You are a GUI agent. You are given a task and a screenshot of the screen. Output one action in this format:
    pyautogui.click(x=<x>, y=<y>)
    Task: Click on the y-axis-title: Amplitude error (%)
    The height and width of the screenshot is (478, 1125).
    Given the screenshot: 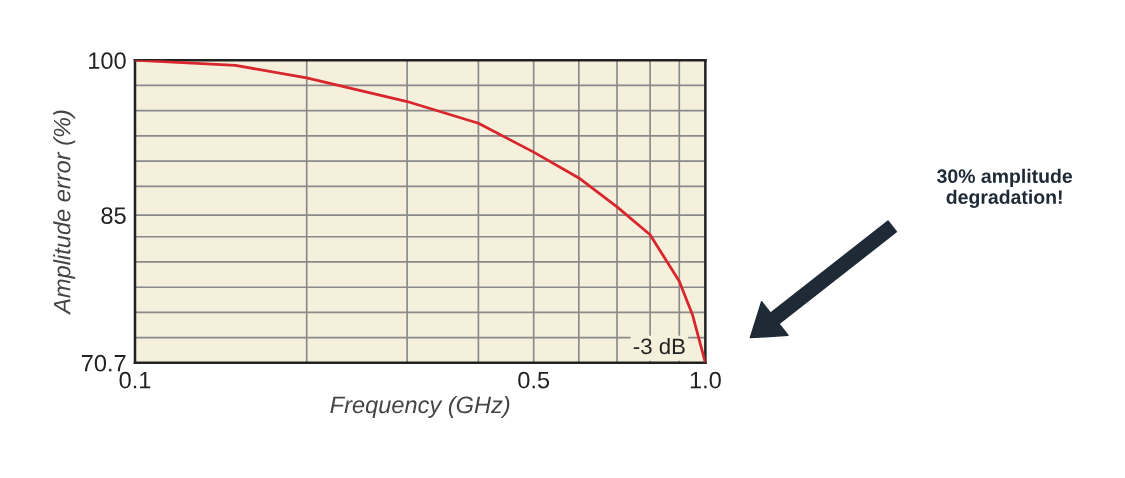 What is the action you would take?
    pyautogui.click(x=64, y=213)
    